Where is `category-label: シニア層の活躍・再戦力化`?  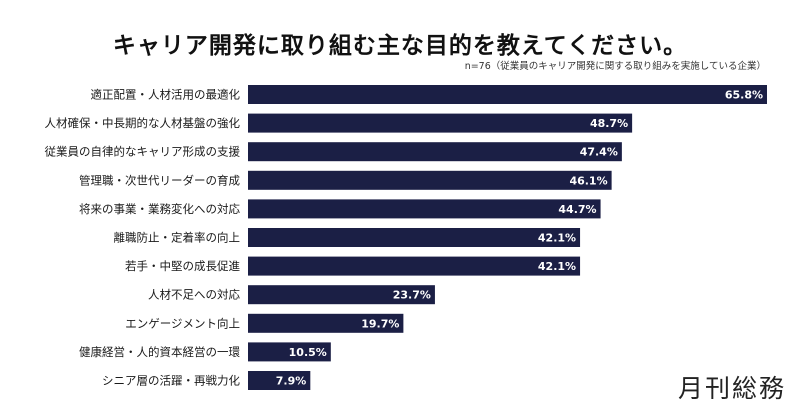
category-label: シニア層の活躍・再戦力化 is located at coordinates (171, 381).